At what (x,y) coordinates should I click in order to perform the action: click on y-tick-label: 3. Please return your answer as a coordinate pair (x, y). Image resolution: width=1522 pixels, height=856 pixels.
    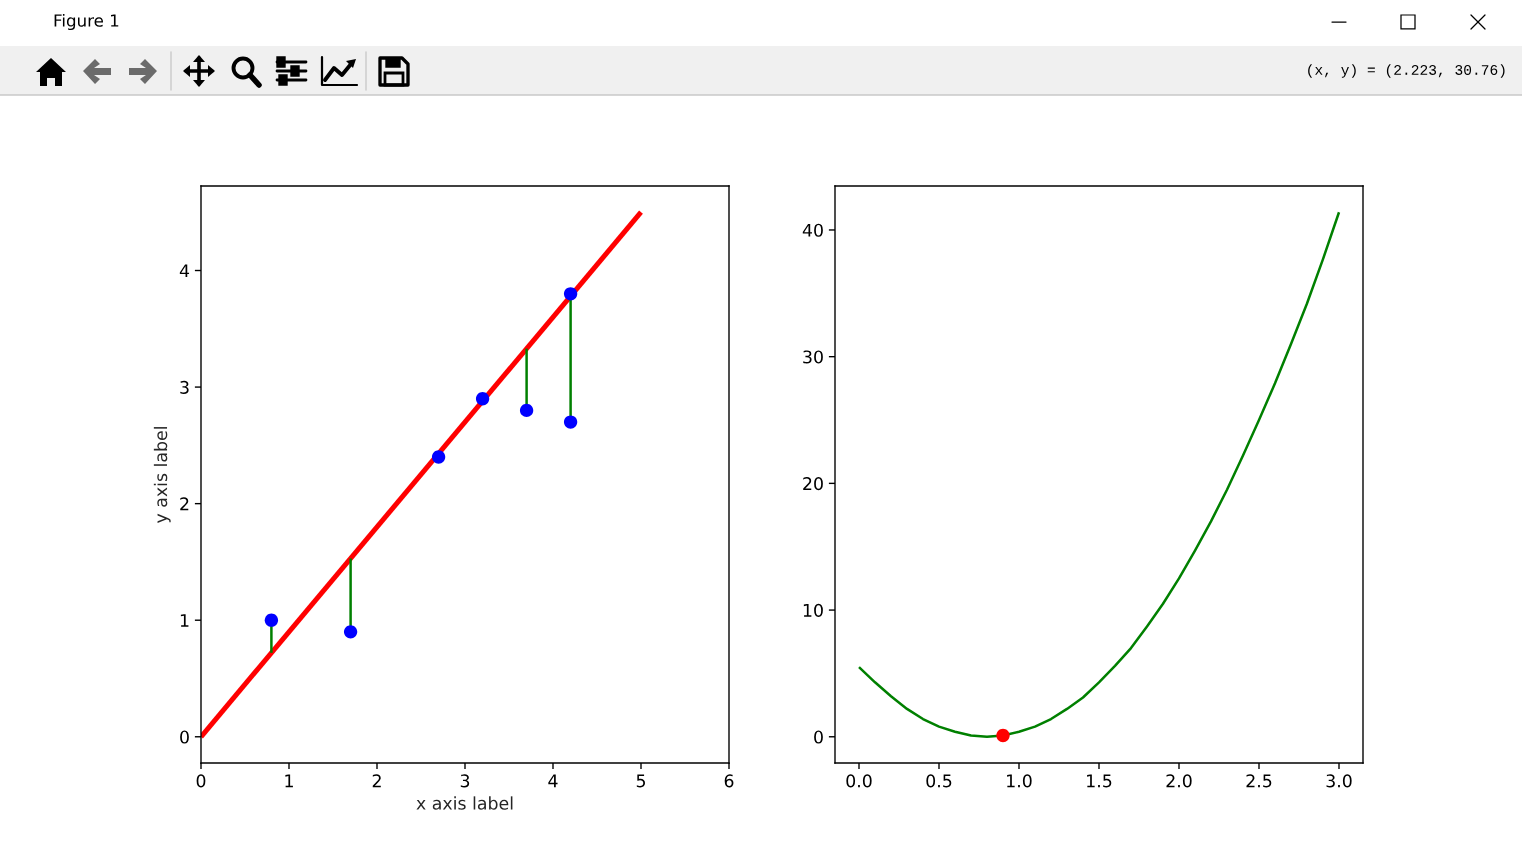
    Looking at the image, I should click on (184, 387).